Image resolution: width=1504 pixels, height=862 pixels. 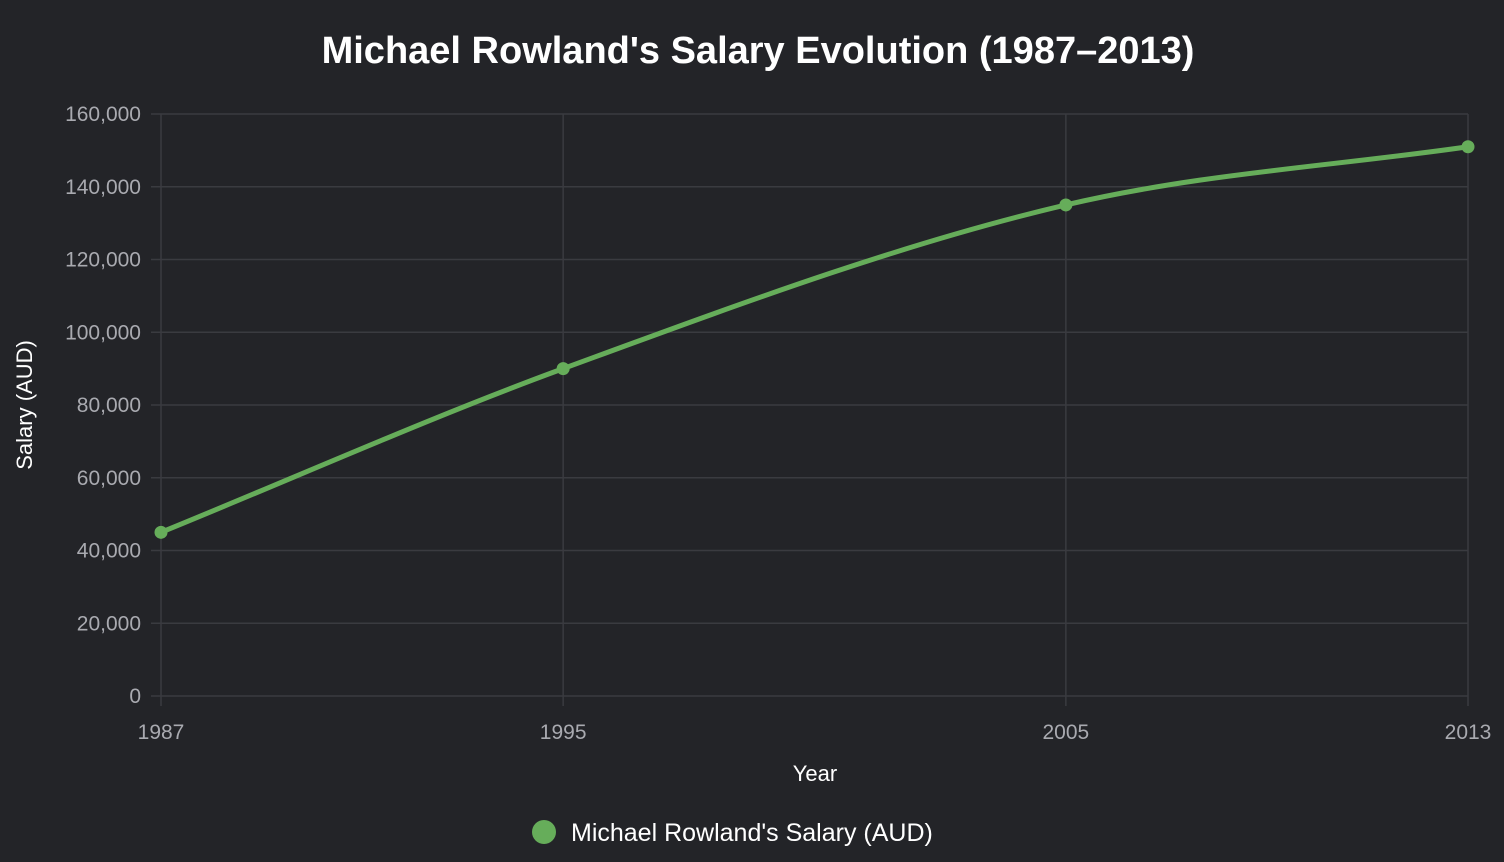 What do you see at coordinates (161, 732) in the screenshot?
I see `x-tick-label: 1987` at bounding box center [161, 732].